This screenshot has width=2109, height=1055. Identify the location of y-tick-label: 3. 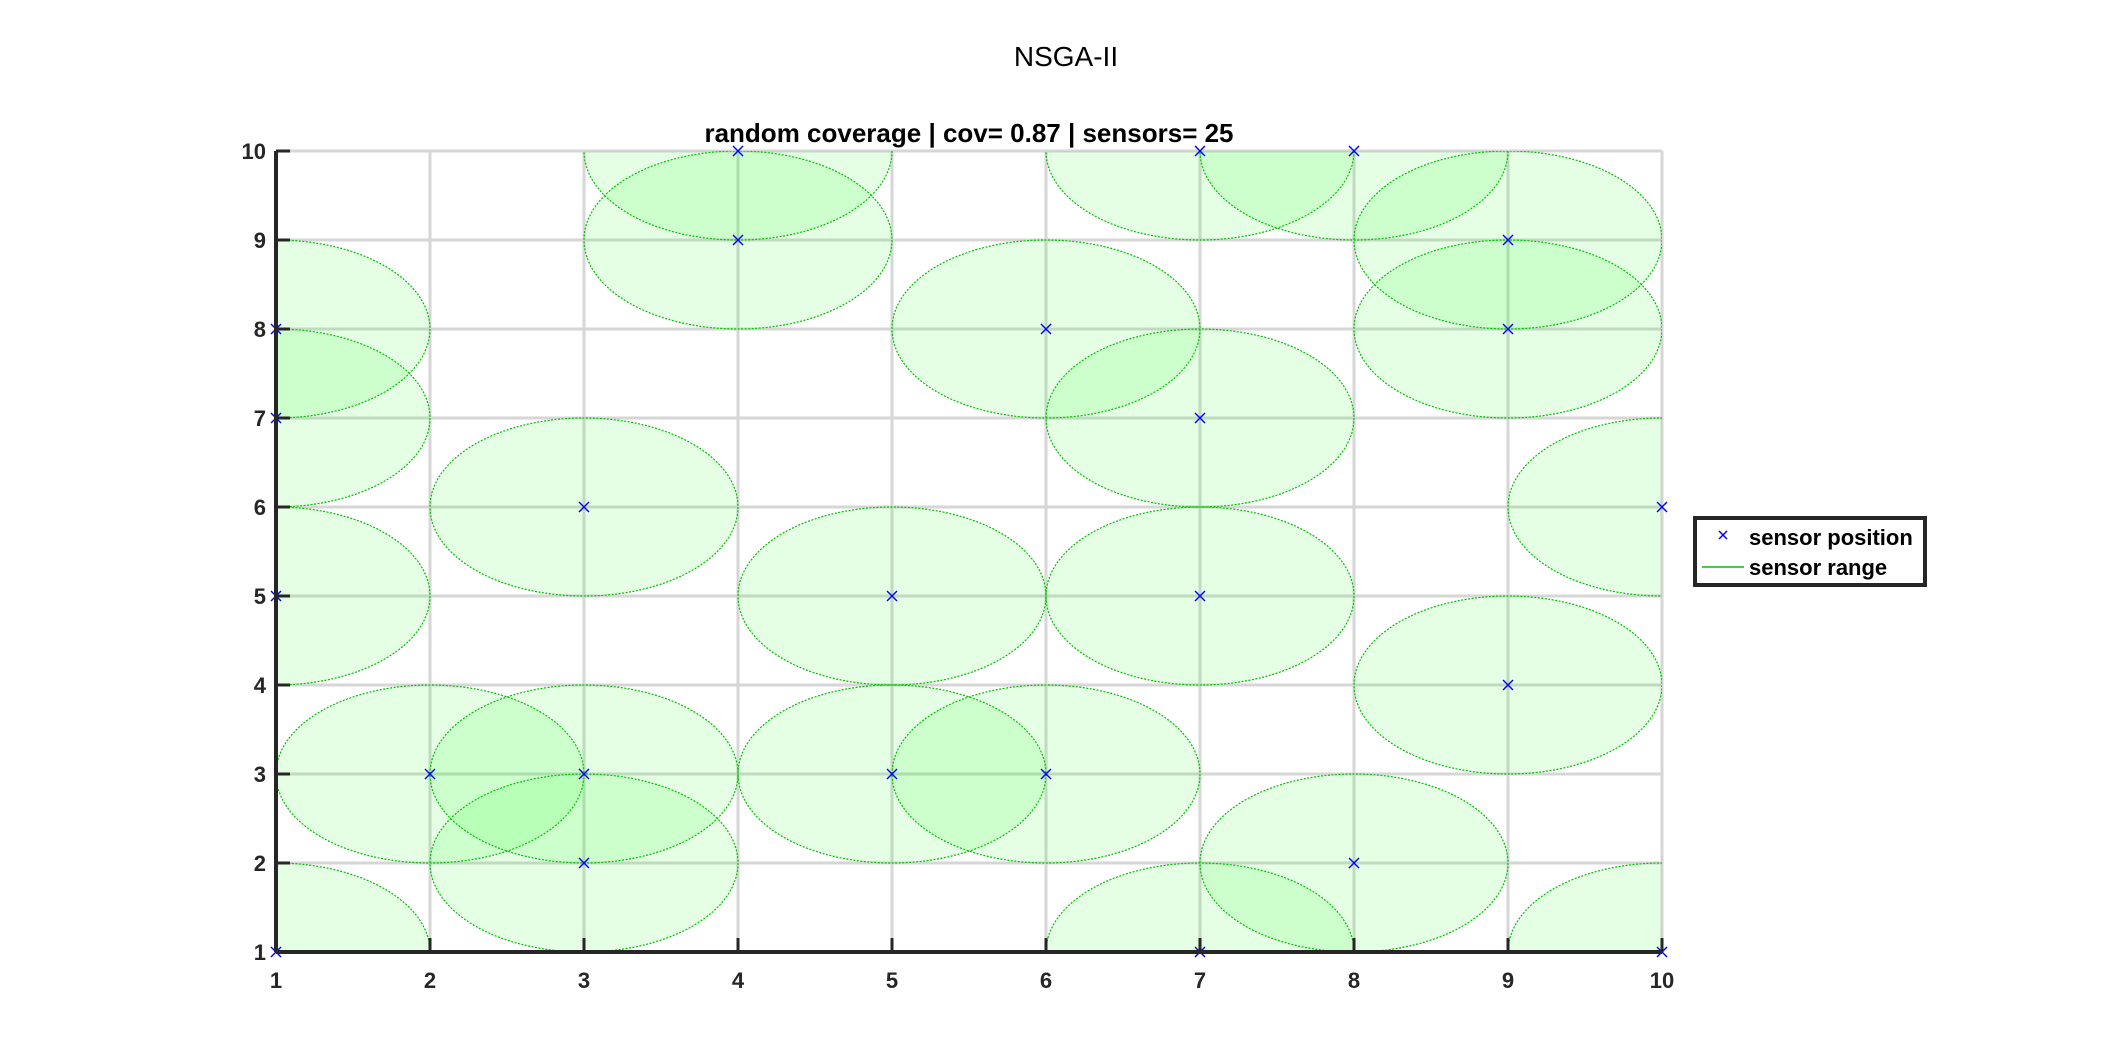
(260, 774).